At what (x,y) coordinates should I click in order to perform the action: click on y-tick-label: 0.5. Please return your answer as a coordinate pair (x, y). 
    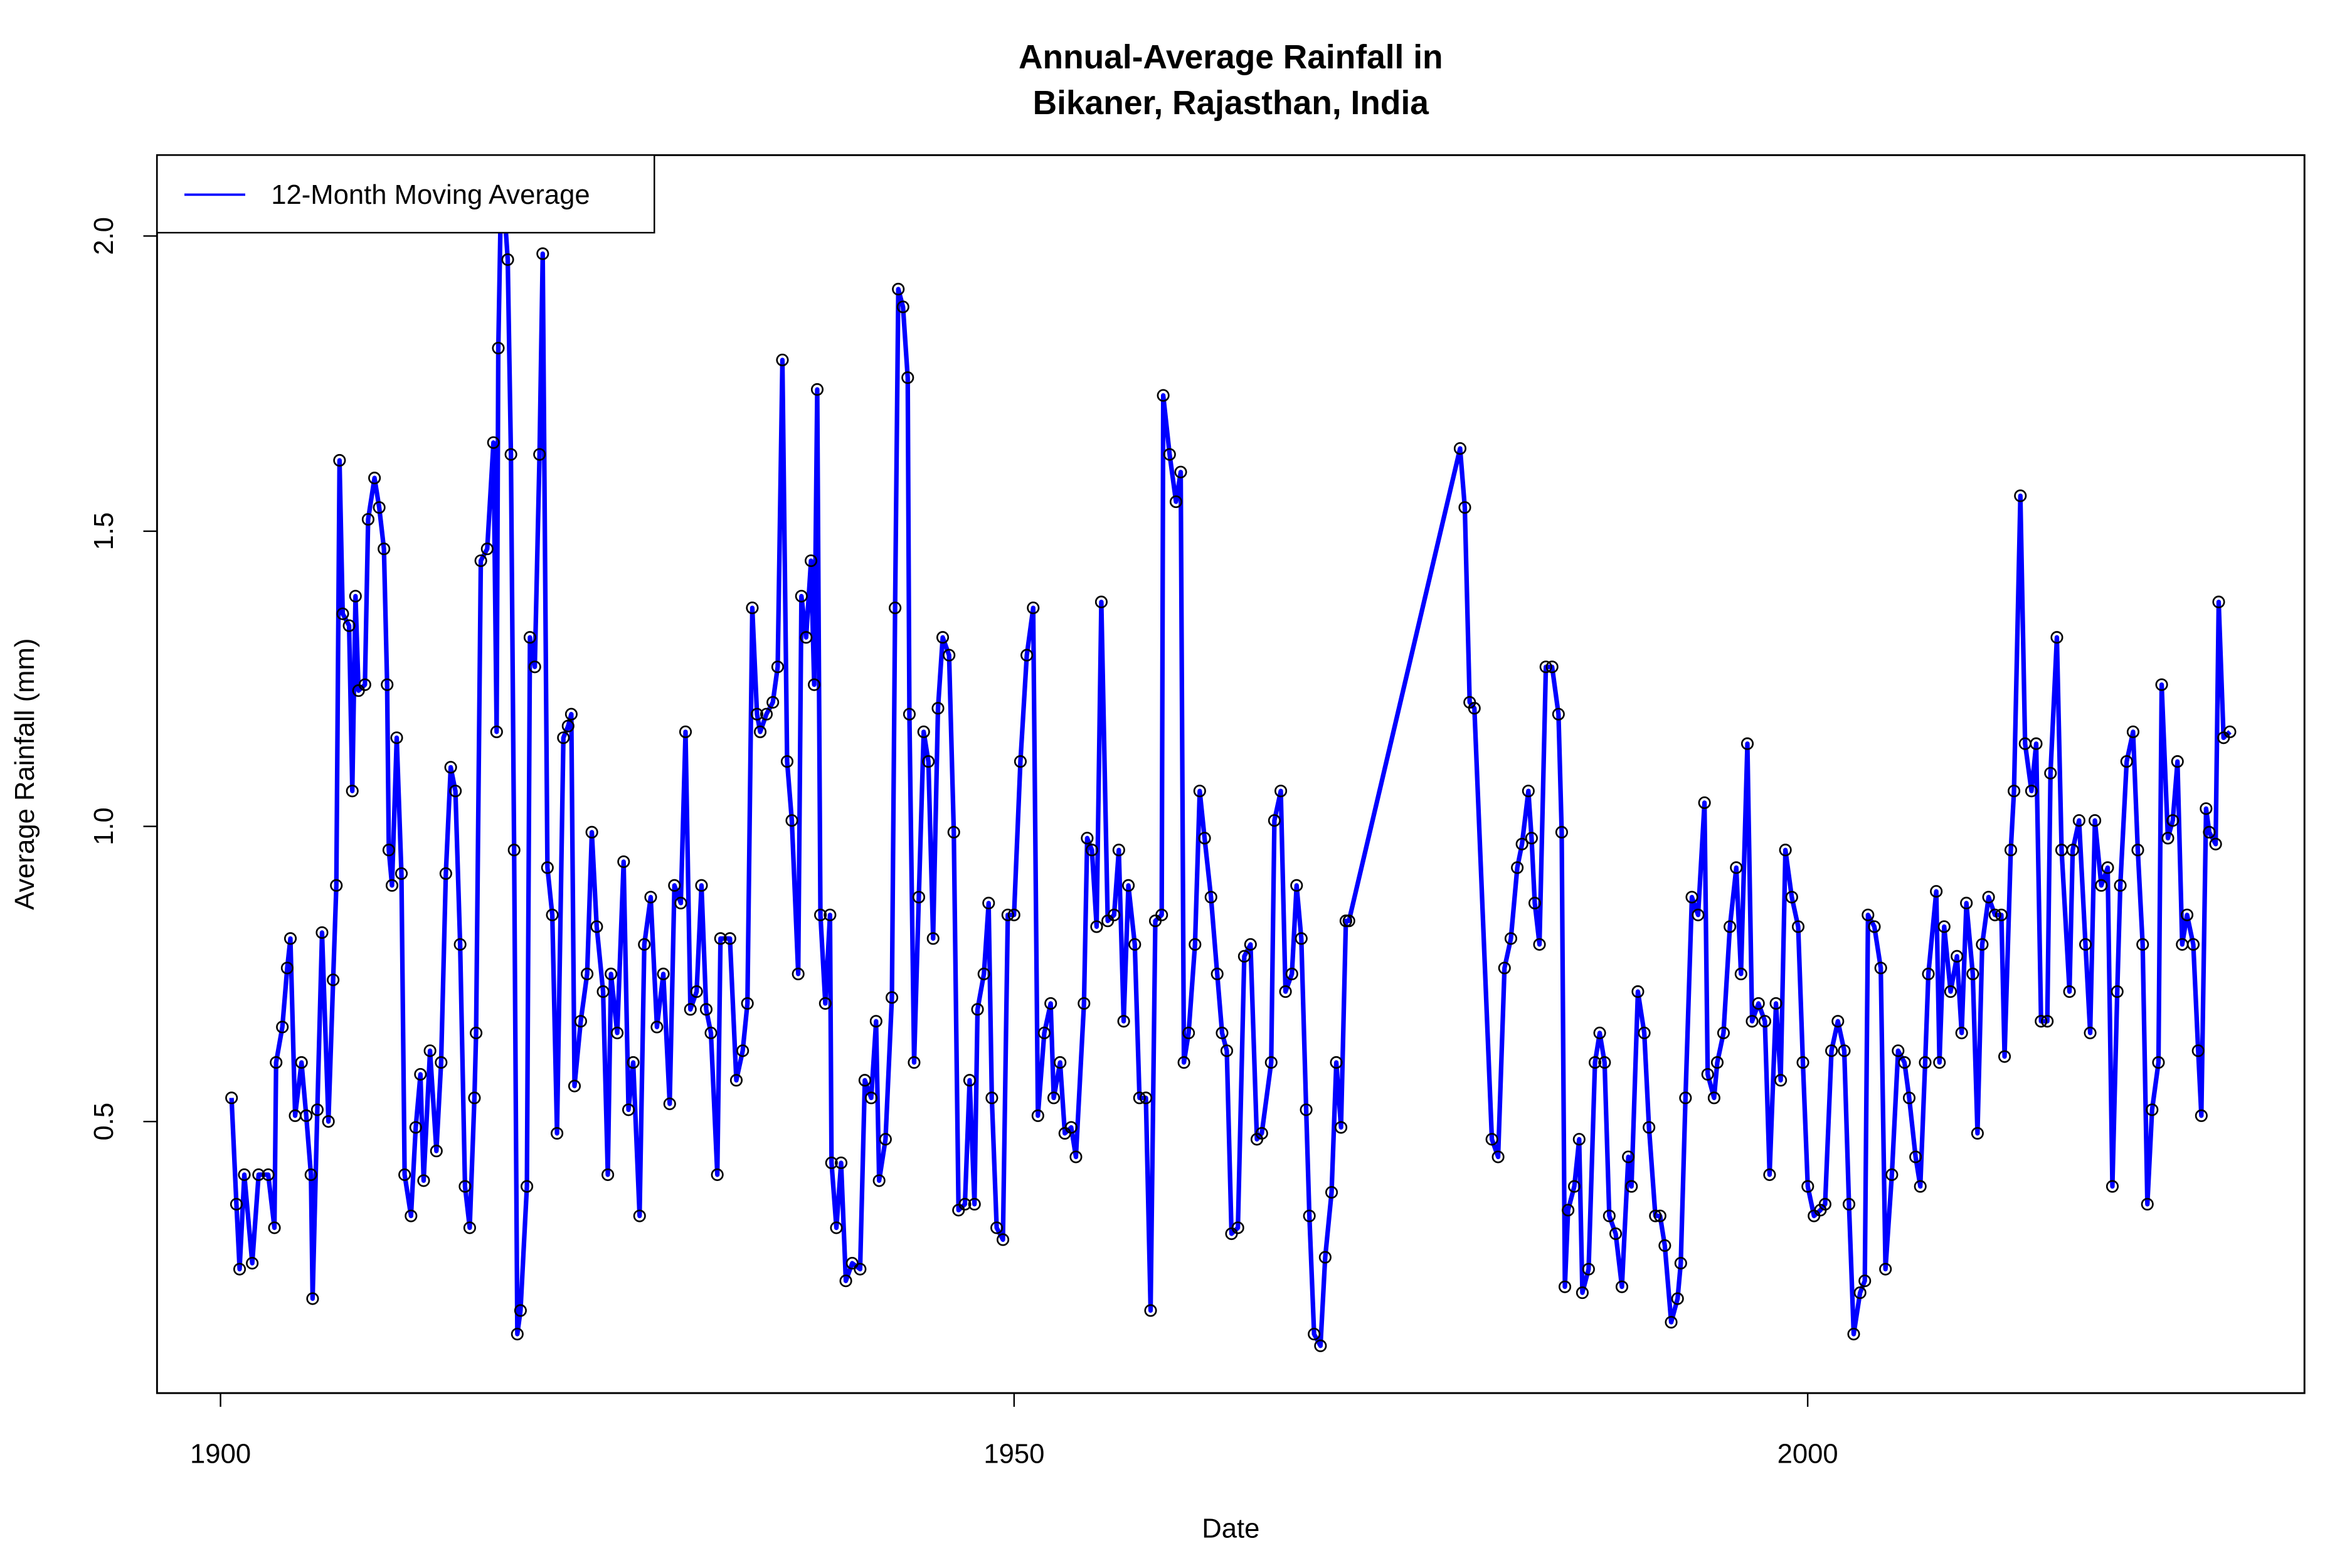
    Looking at the image, I should click on (103, 1122).